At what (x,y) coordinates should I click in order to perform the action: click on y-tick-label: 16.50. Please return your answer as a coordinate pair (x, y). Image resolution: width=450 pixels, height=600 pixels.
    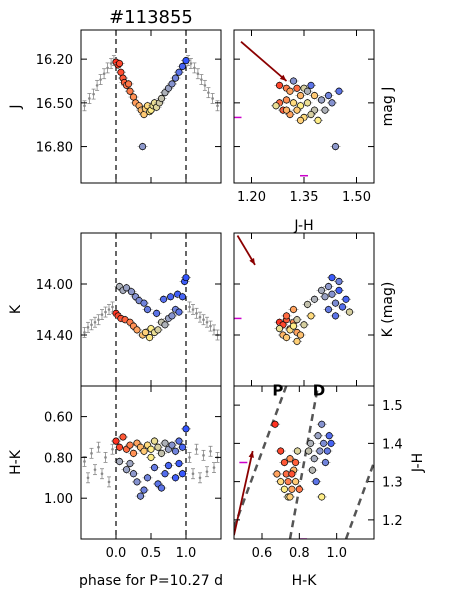
    Looking at the image, I should click on (54, 104).